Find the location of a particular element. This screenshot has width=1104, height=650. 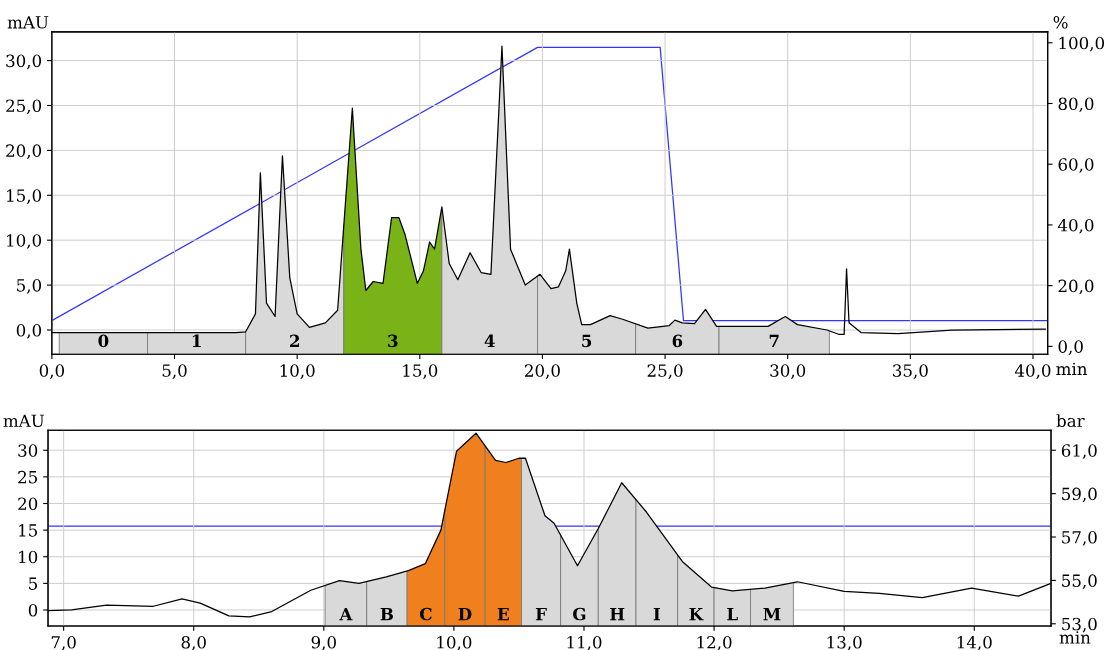

band-label: E is located at coordinates (503, 614).